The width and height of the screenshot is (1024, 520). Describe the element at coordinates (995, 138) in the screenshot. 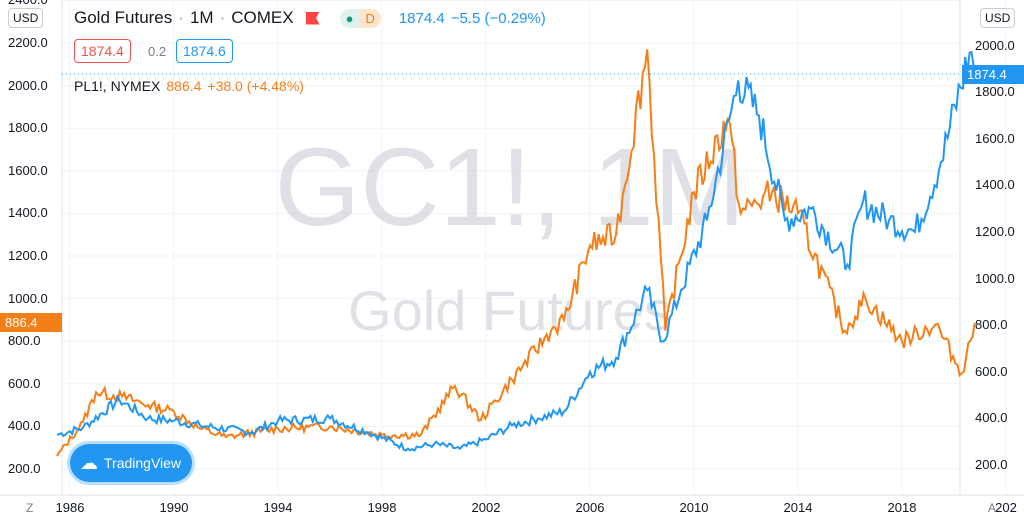

I see `right-axis-tick: 1600.0` at that location.